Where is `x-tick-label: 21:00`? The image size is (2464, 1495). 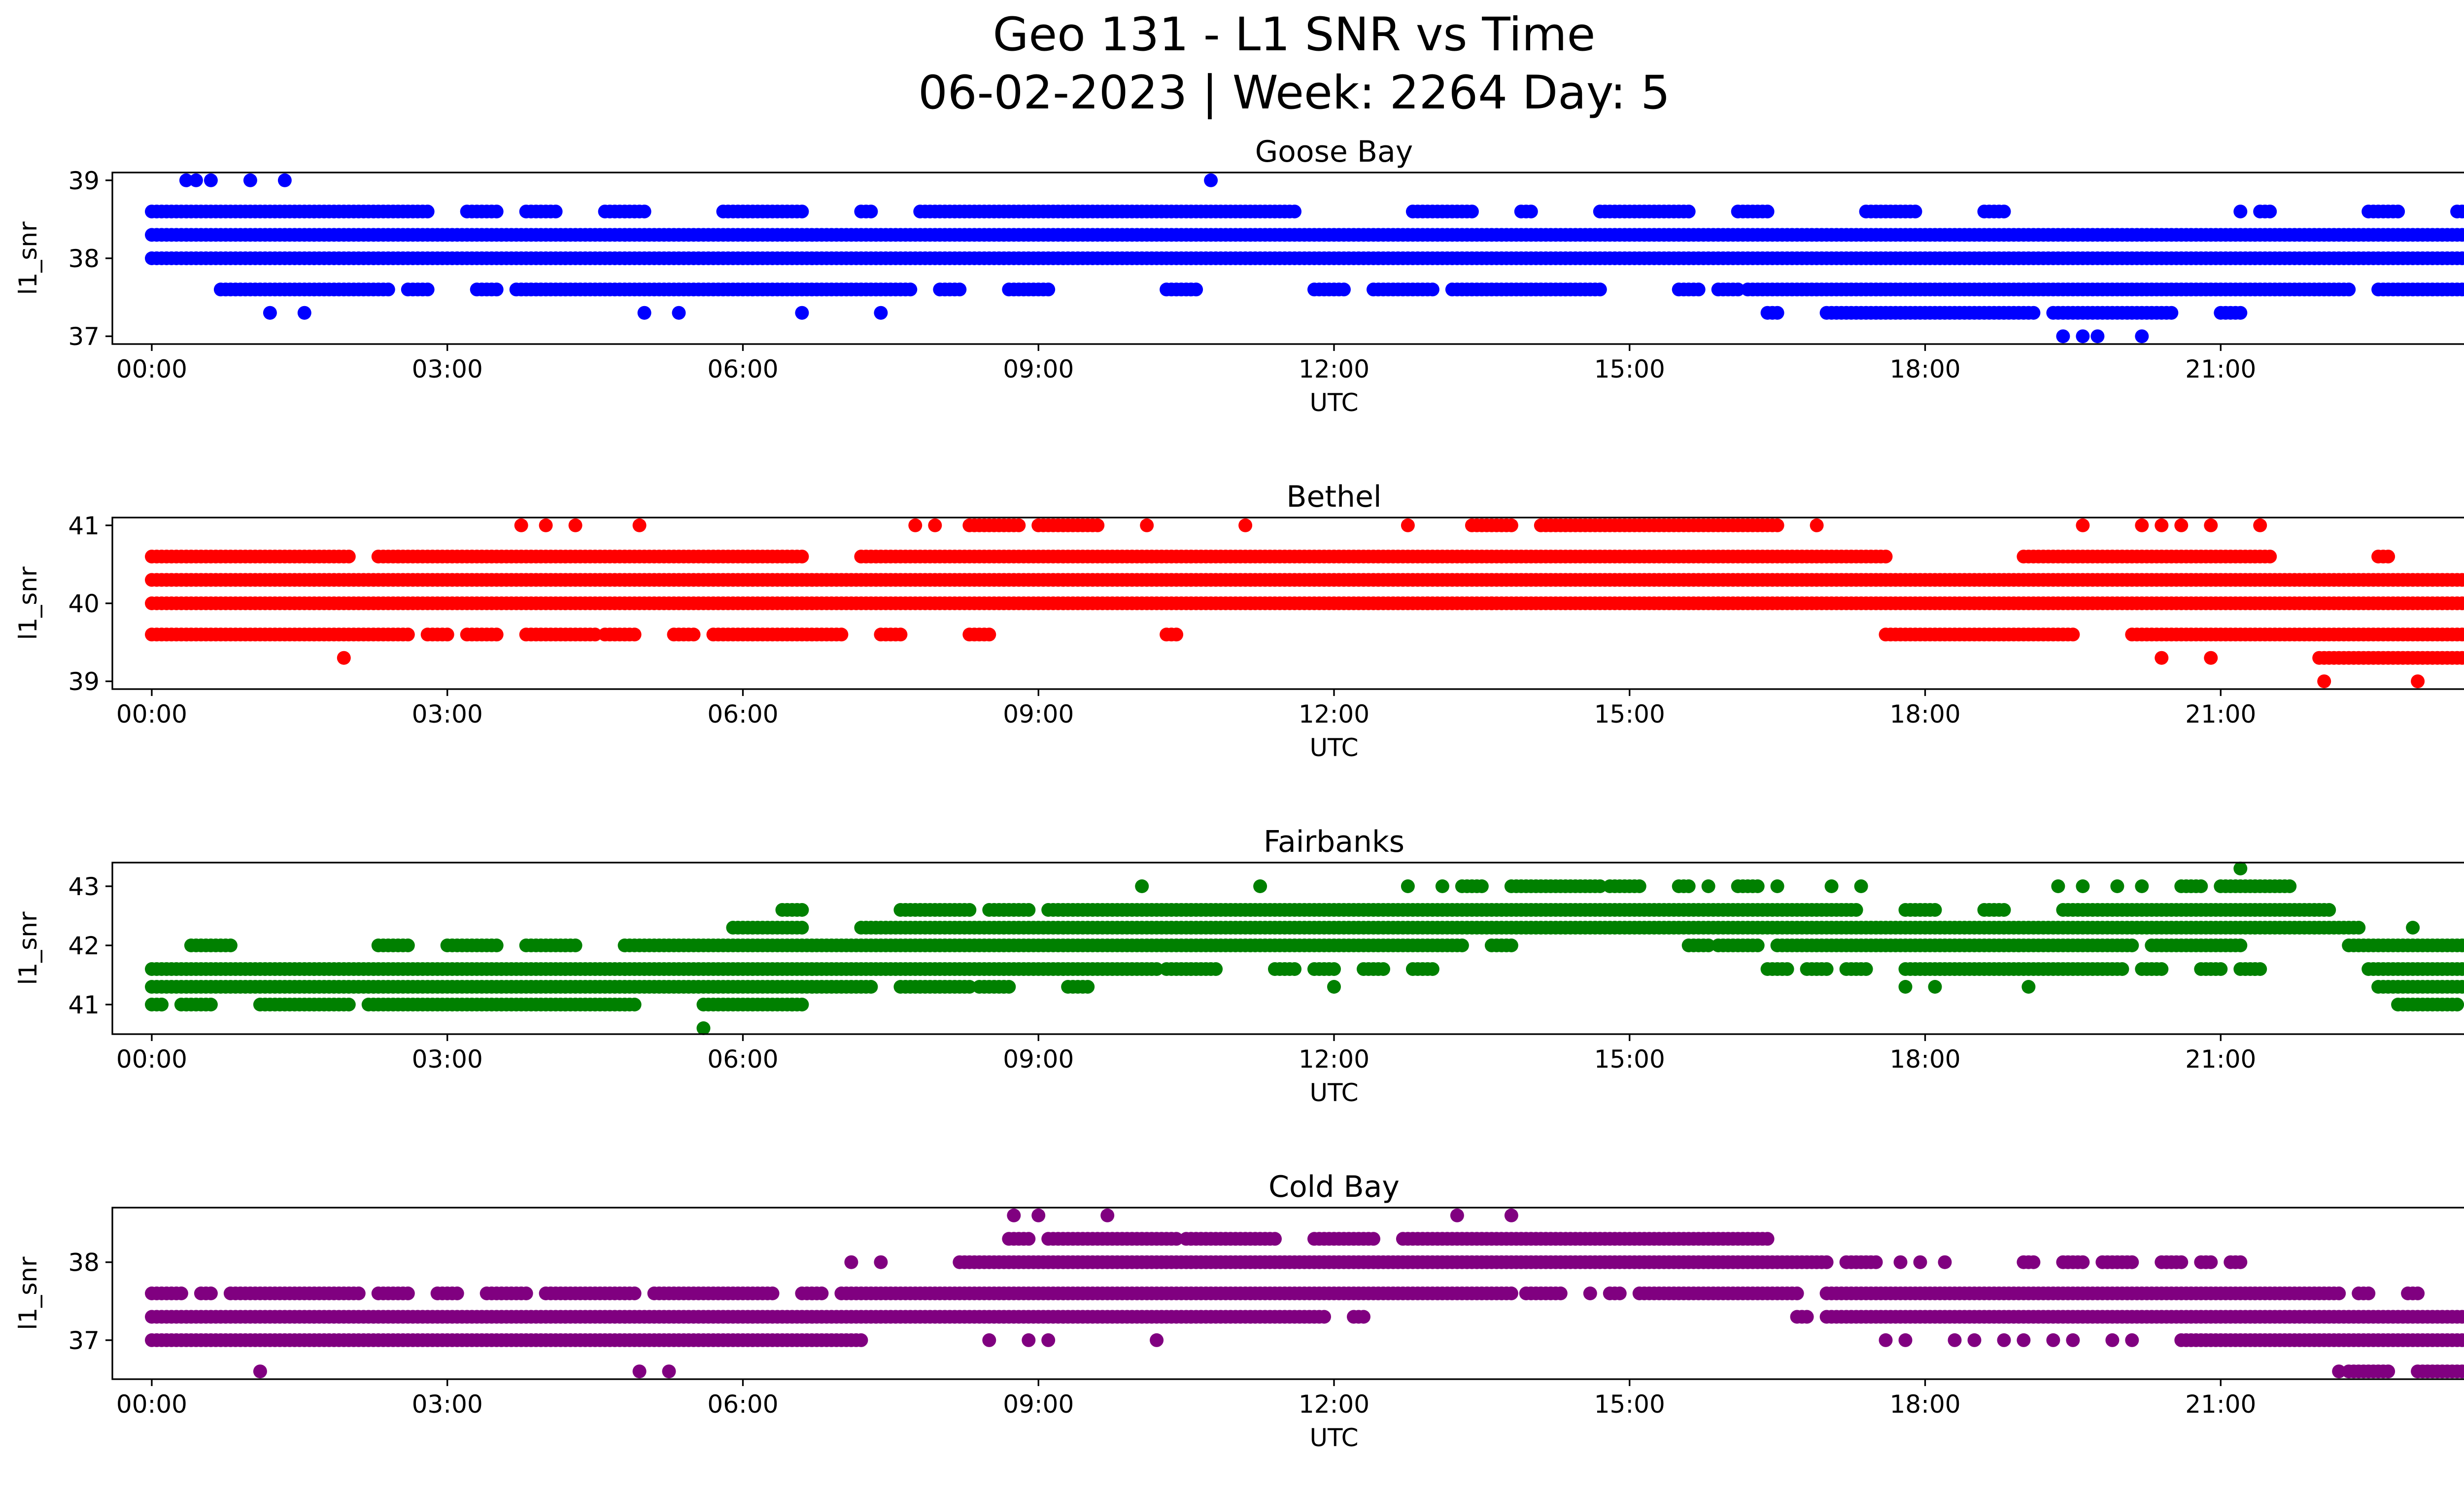
x-tick-label: 21:00 is located at coordinates (2220, 714).